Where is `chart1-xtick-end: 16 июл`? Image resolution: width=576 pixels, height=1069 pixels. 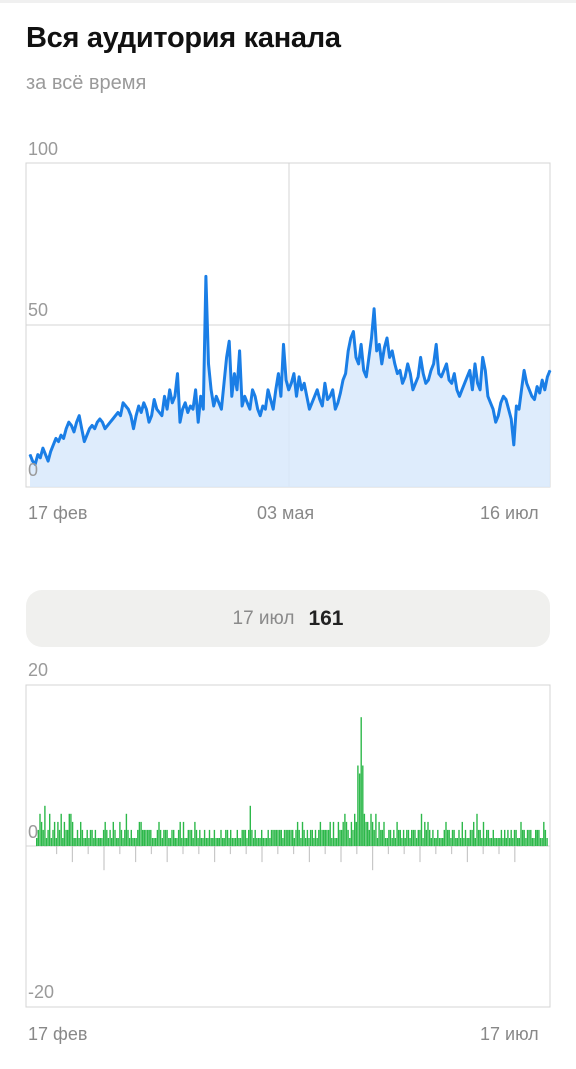
chart1-xtick-end: 16 июл is located at coordinates (509, 513).